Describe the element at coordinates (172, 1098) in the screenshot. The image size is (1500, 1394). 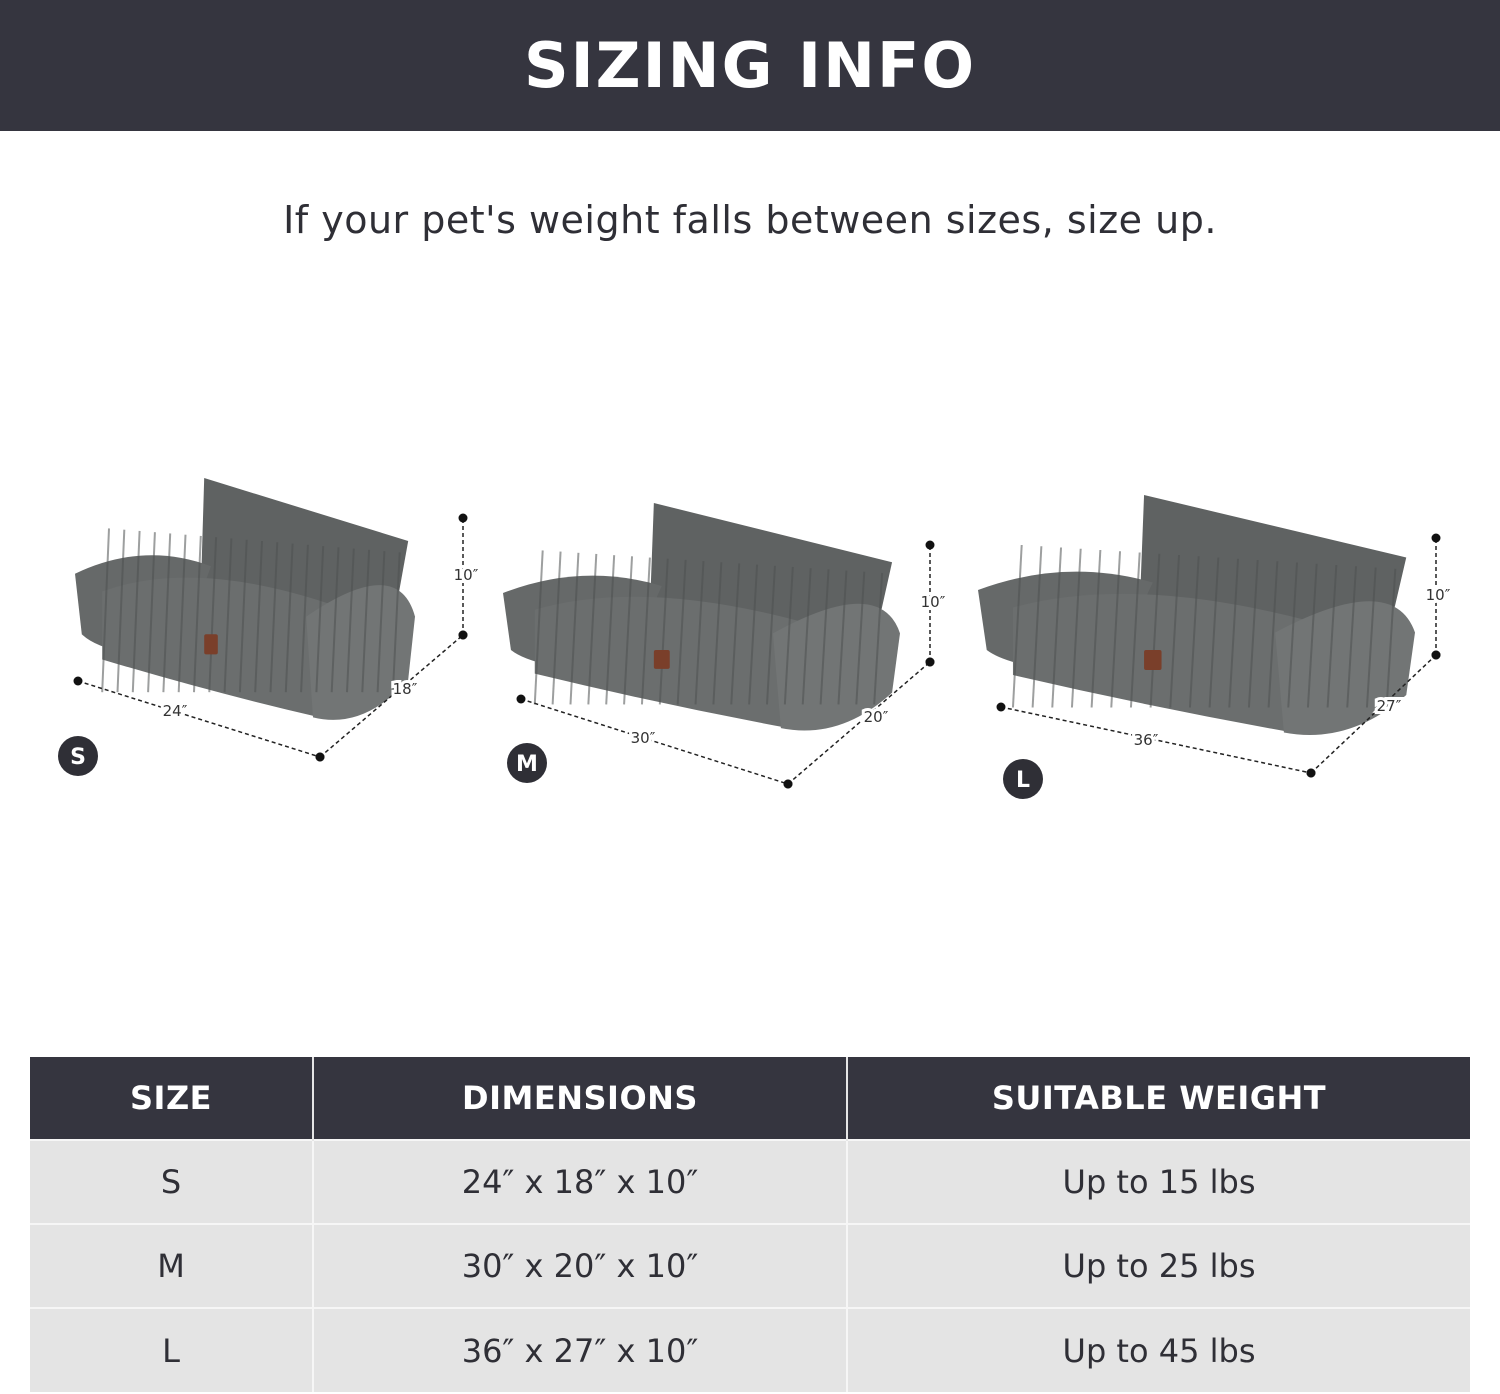
I see `header-size: SIZE` at that location.